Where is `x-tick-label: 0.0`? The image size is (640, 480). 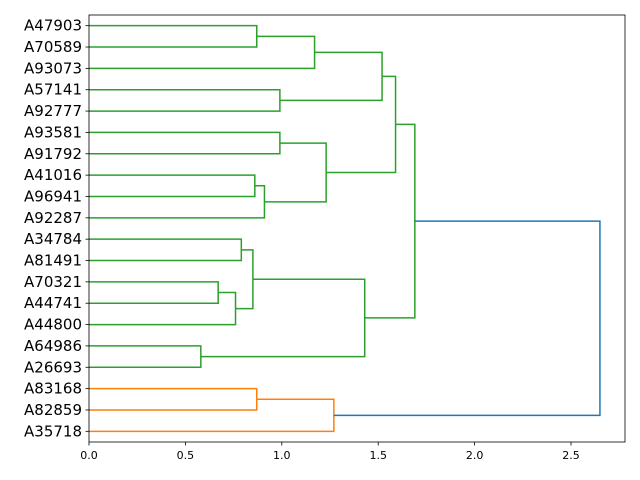
x-tick-label: 0.0 is located at coordinates (89, 455).